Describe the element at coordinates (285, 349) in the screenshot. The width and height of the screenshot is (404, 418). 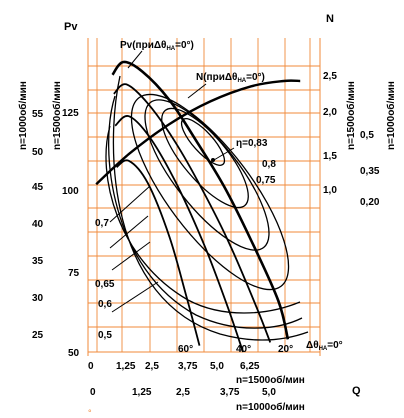
I see `angle-label-20: 20°` at that location.